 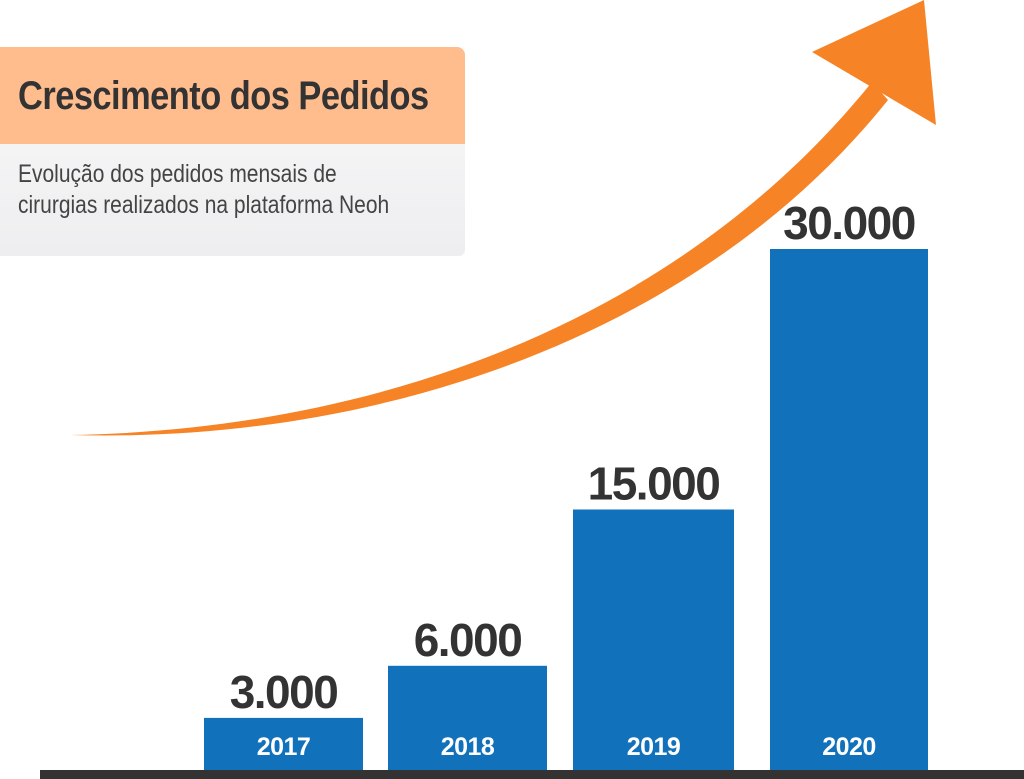 I want to click on category-label-2018: 2018, so click(x=468, y=747).